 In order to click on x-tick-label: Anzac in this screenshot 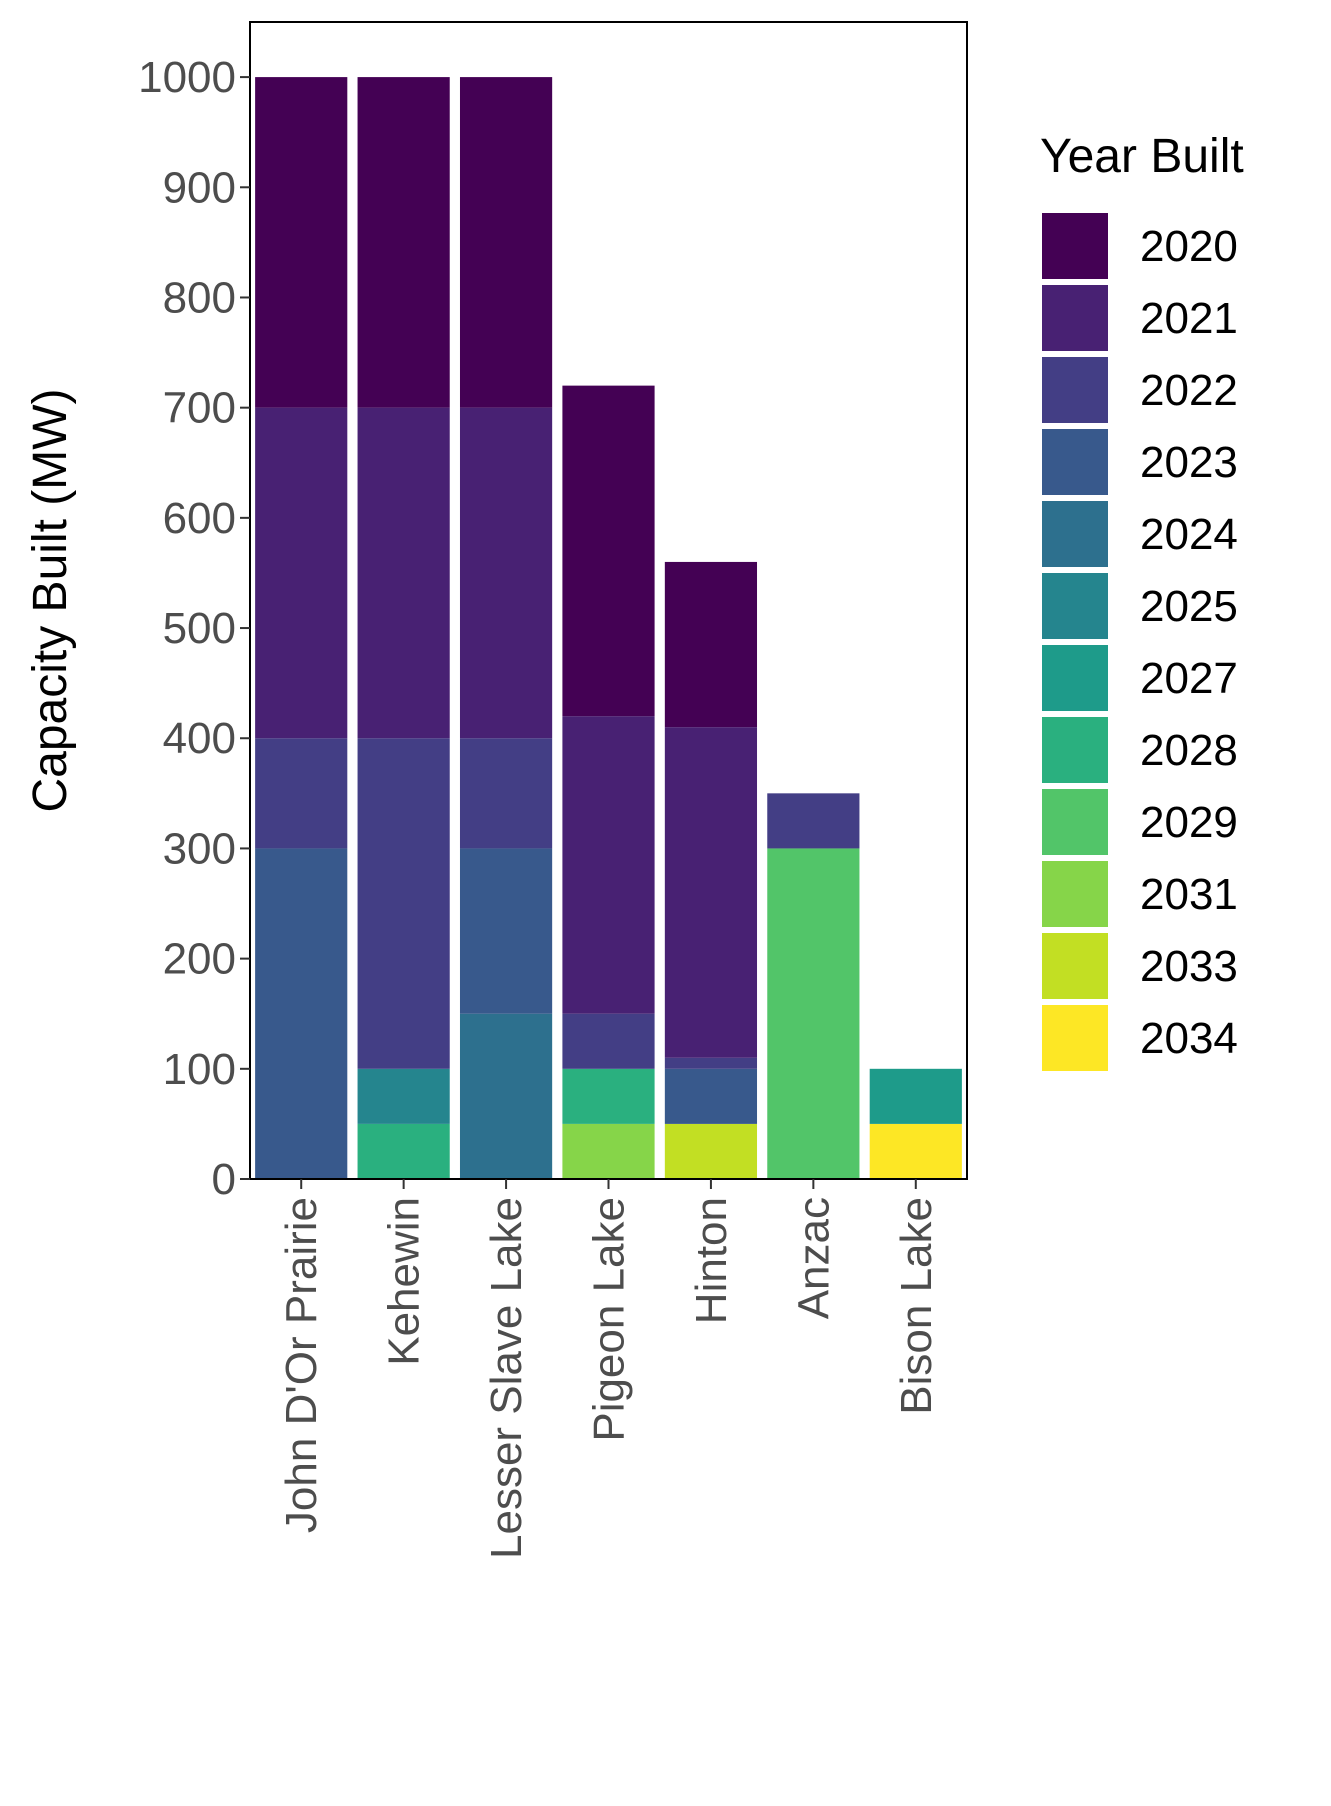, I will do `click(813, 1258)`.